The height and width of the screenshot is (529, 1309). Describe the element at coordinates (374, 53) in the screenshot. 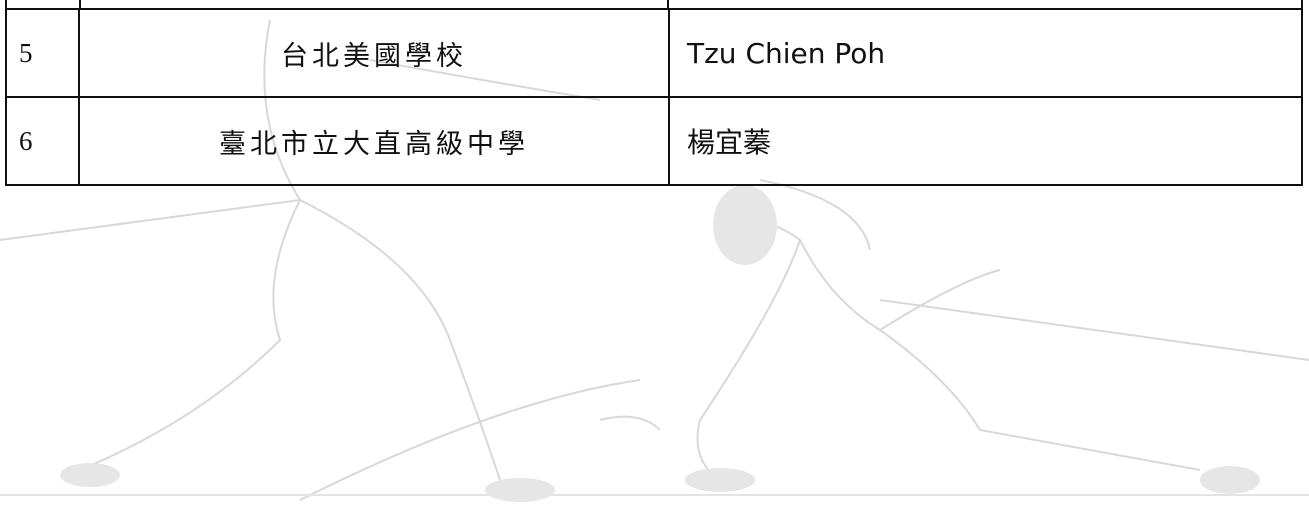

I see `school-name: 台北美國學校` at that location.